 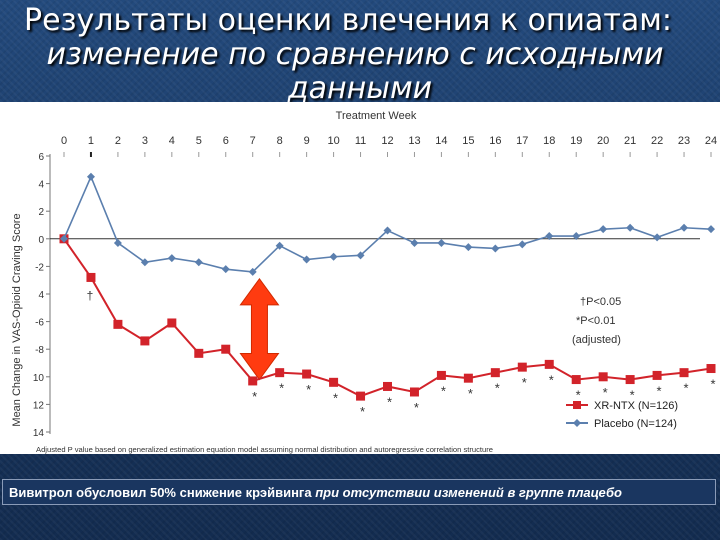 I want to click on x-tick-label: 3, so click(x=145, y=141).